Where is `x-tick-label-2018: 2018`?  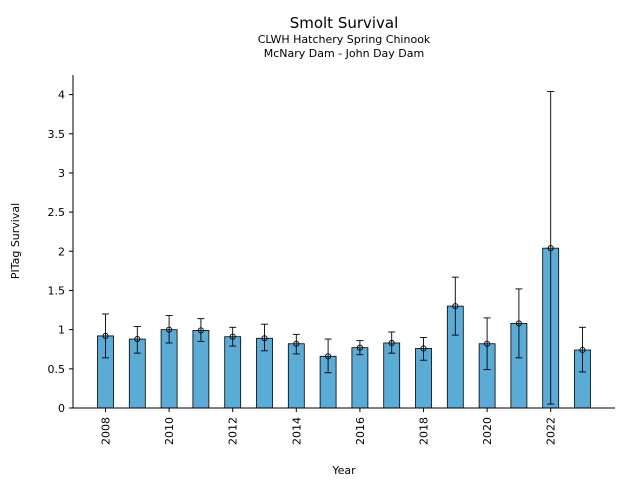 x-tick-label-2018: 2018 is located at coordinates (424, 431).